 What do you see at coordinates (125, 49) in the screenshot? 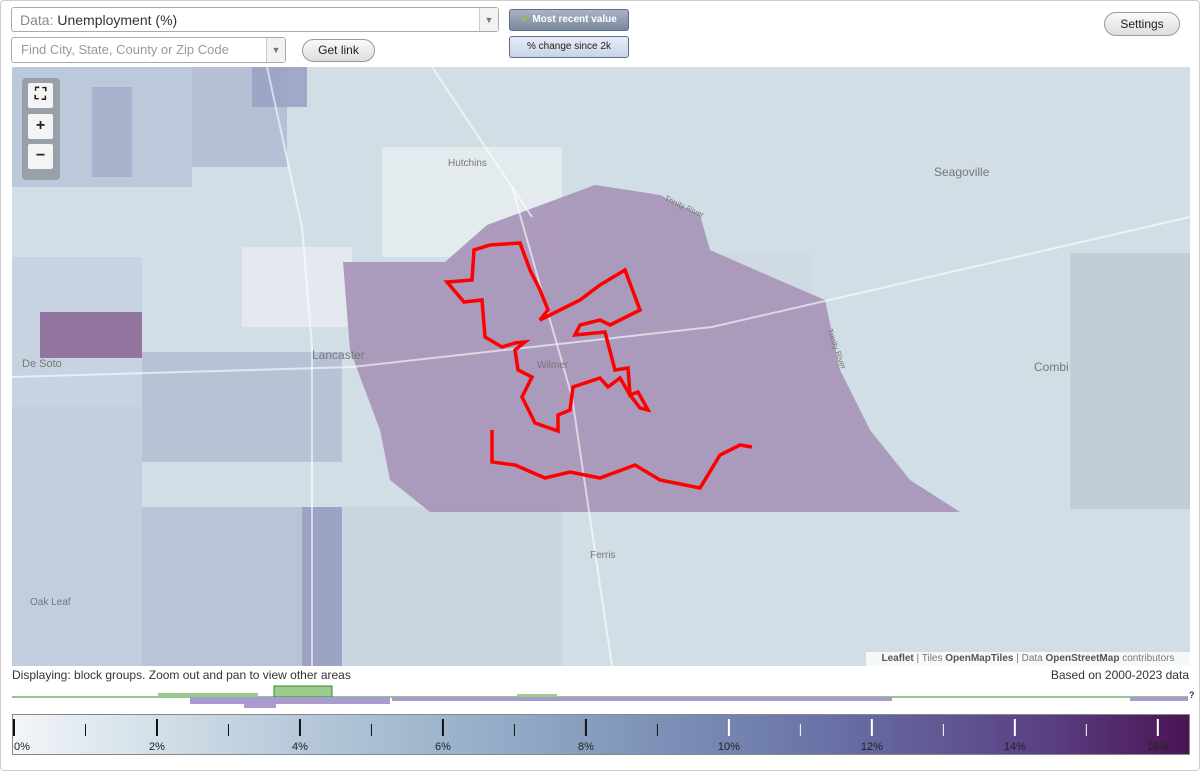
I see `search-placeholder: Find City, State, County or Zip Code` at bounding box center [125, 49].